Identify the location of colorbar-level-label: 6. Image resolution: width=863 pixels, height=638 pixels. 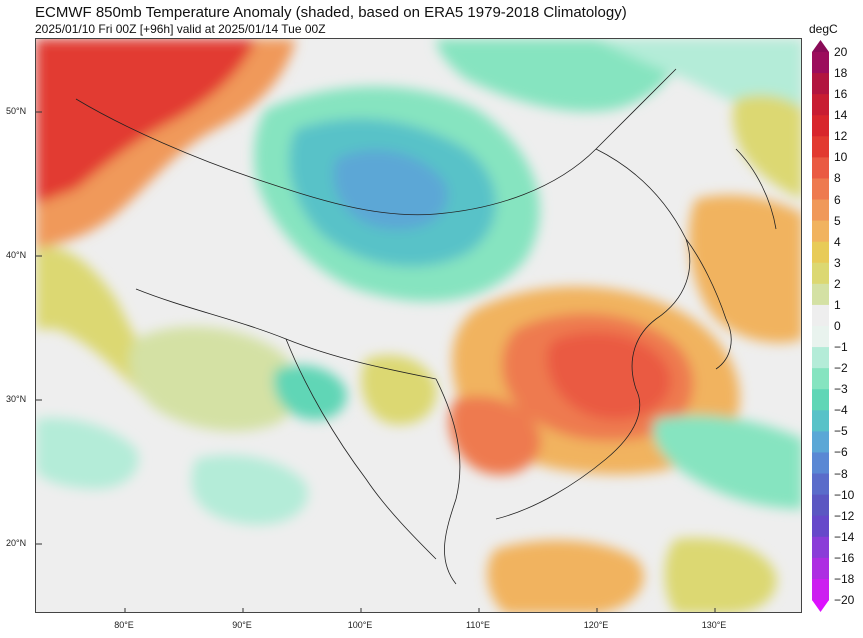
(837, 199).